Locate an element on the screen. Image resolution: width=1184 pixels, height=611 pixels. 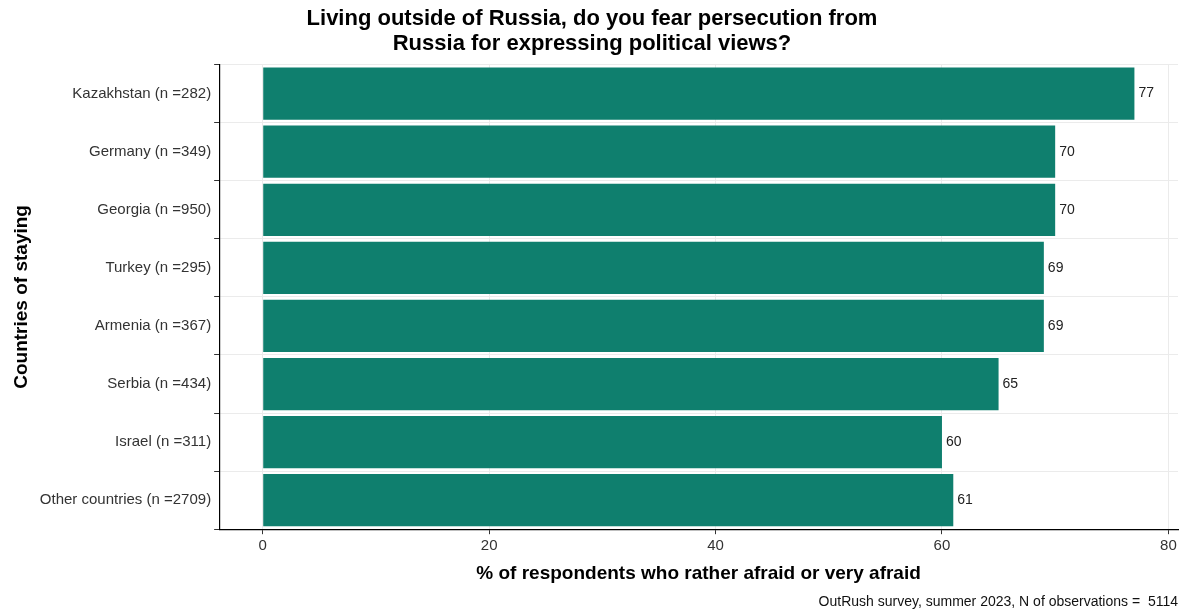
data-label: 60 is located at coordinates (953, 440).